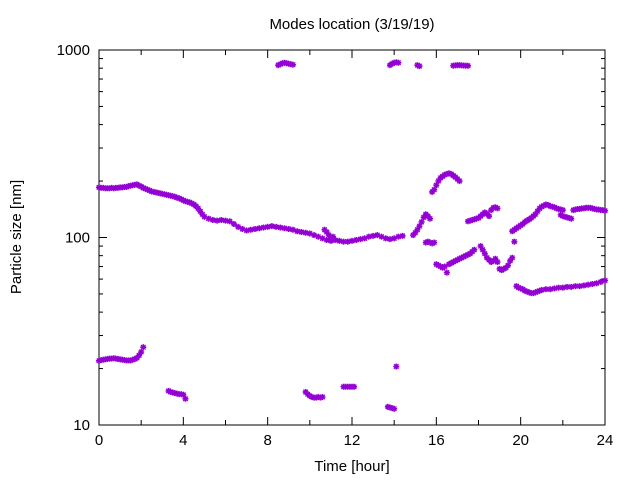  I want to click on x-tick-label: 0, so click(99, 440).